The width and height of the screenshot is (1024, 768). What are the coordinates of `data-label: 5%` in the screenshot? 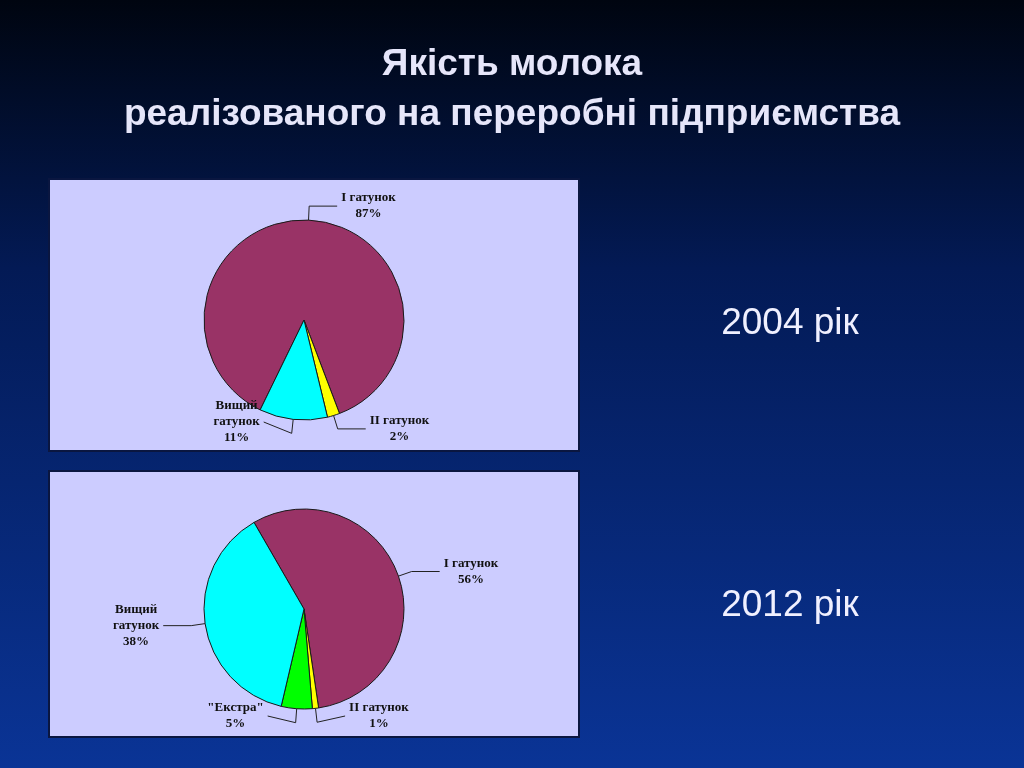 It's located at (235, 723).